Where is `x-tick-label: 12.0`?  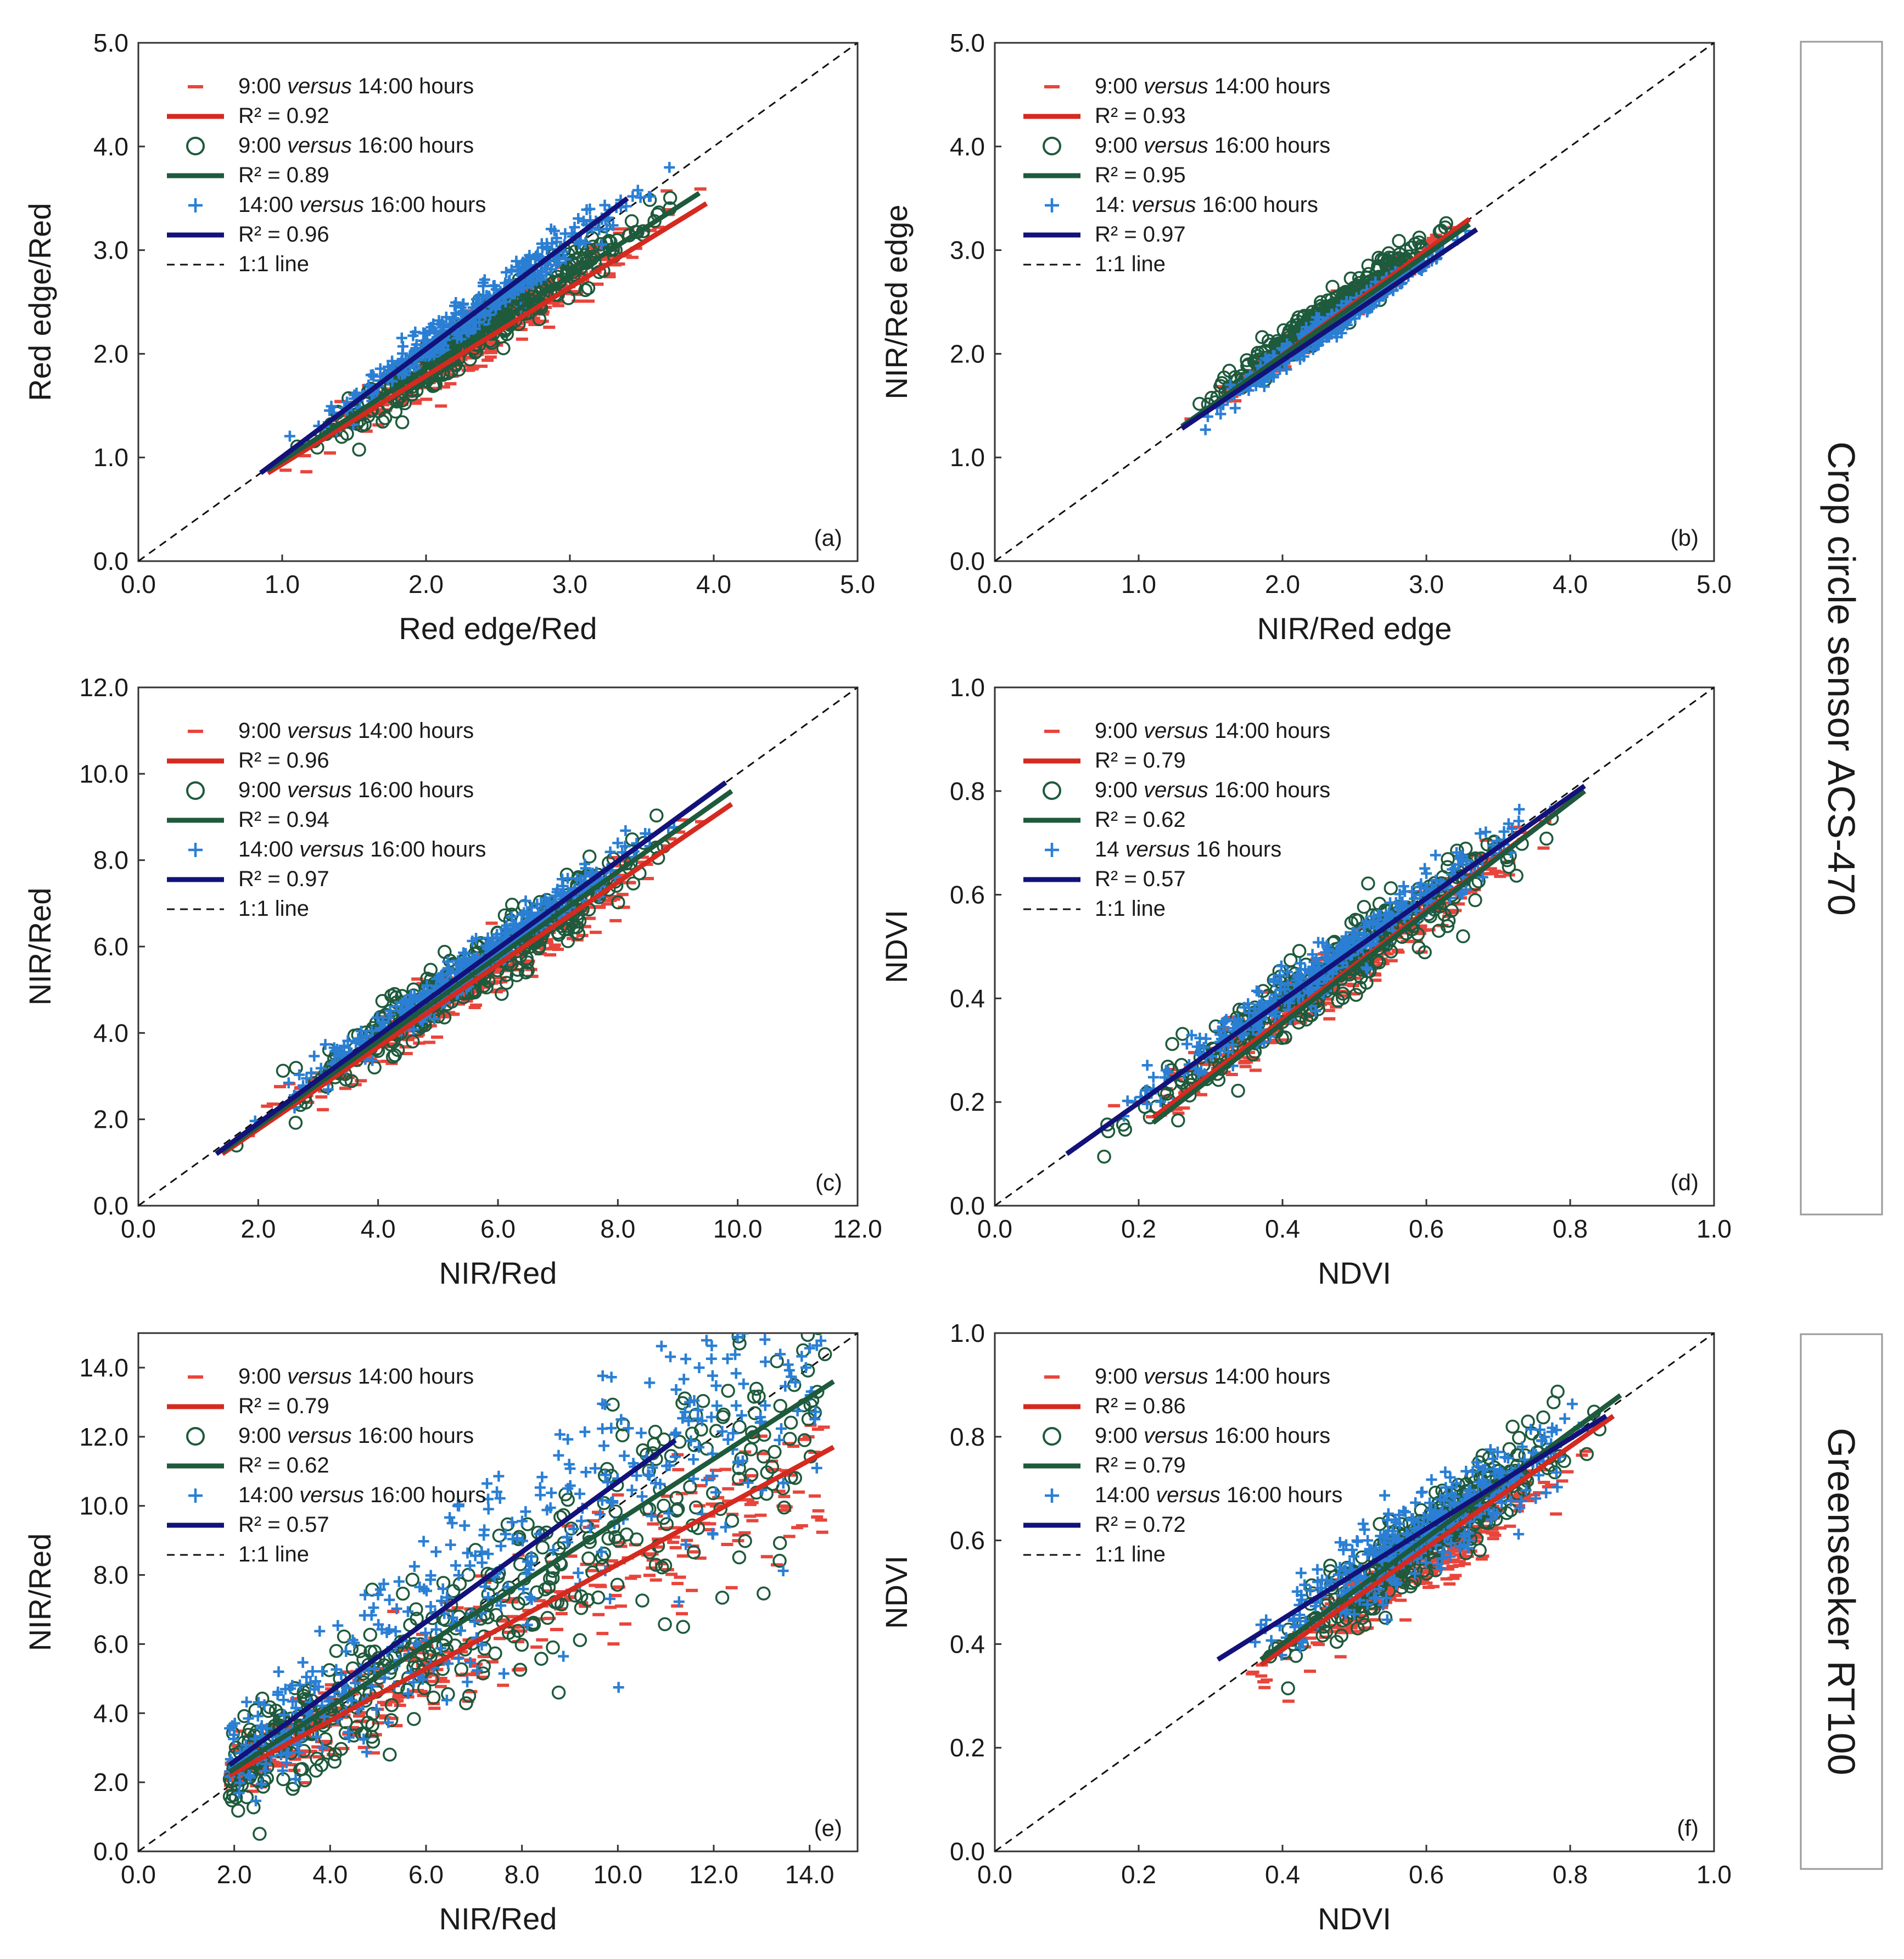
x-tick-label: 12.0 is located at coordinates (714, 1874).